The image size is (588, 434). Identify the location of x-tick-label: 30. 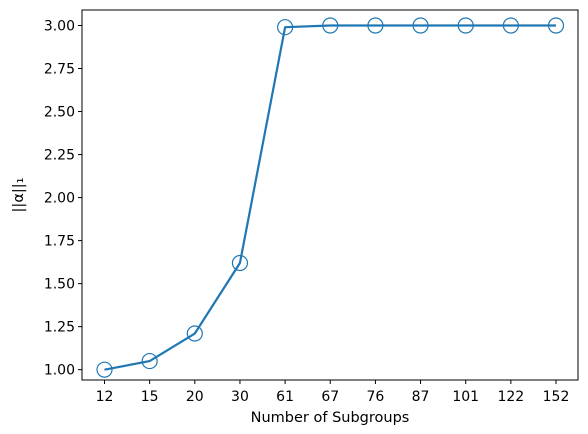
(240, 397).